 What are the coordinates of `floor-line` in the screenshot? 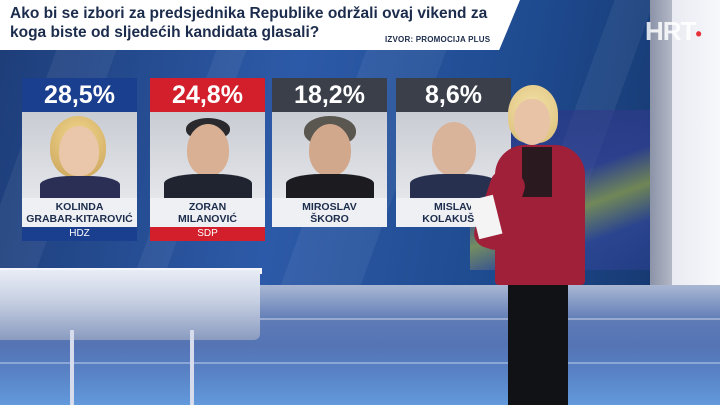 It's located at (360, 319).